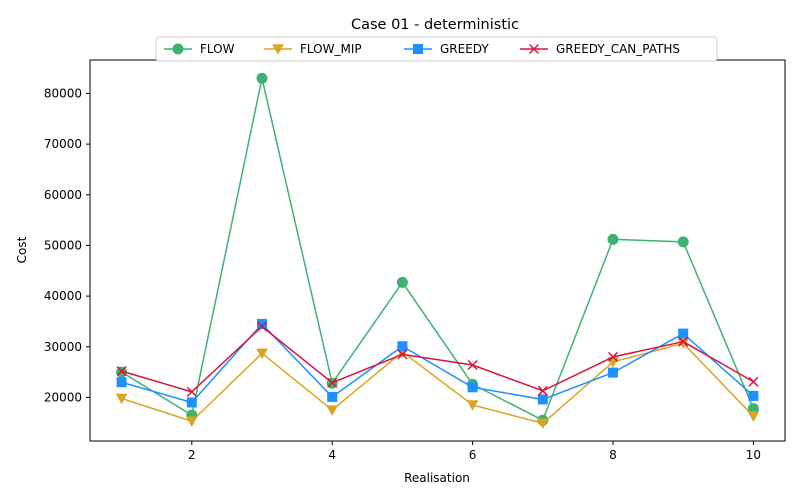 The width and height of the screenshot is (800, 500). Describe the element at coordinates (217, 49) in the screenshot. I see `legend-label: FLOW` at that location.